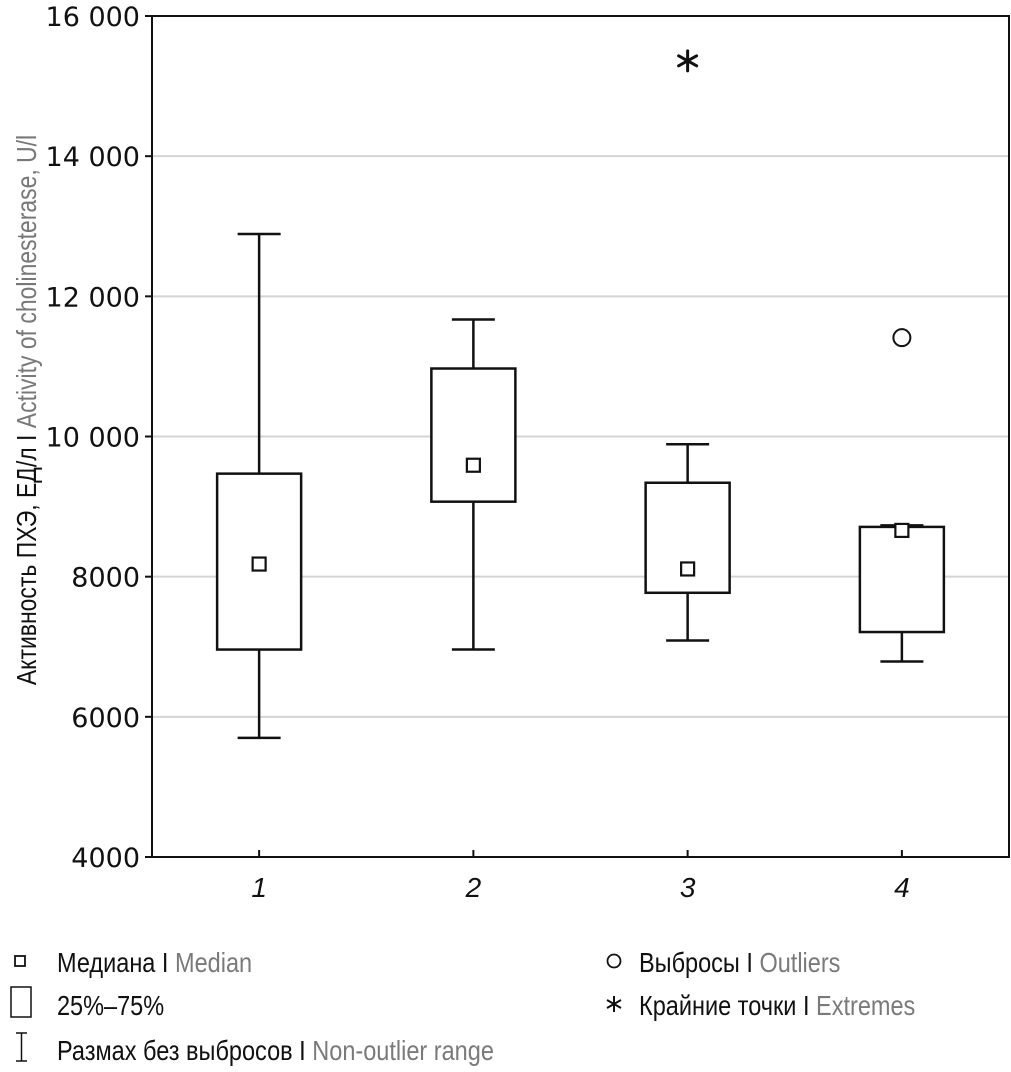  I want to click on legend-label-en: Extremes, so click(865, 1006).